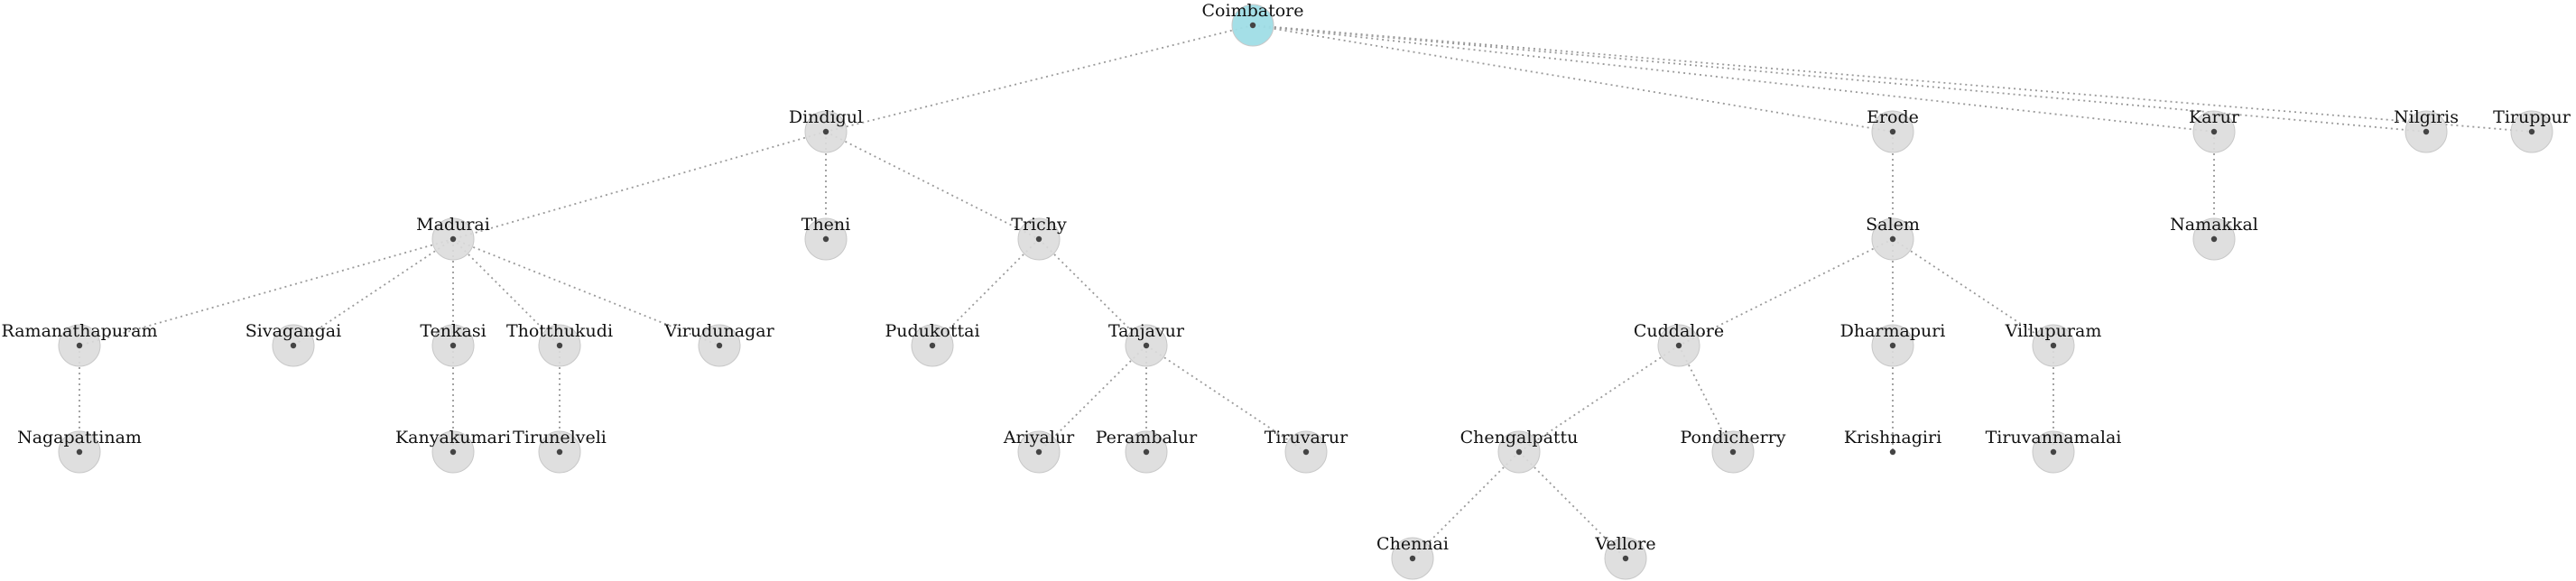 The image size is (2576, 581). I want to click on node-trichy: Trichy, so click(1039, 238).